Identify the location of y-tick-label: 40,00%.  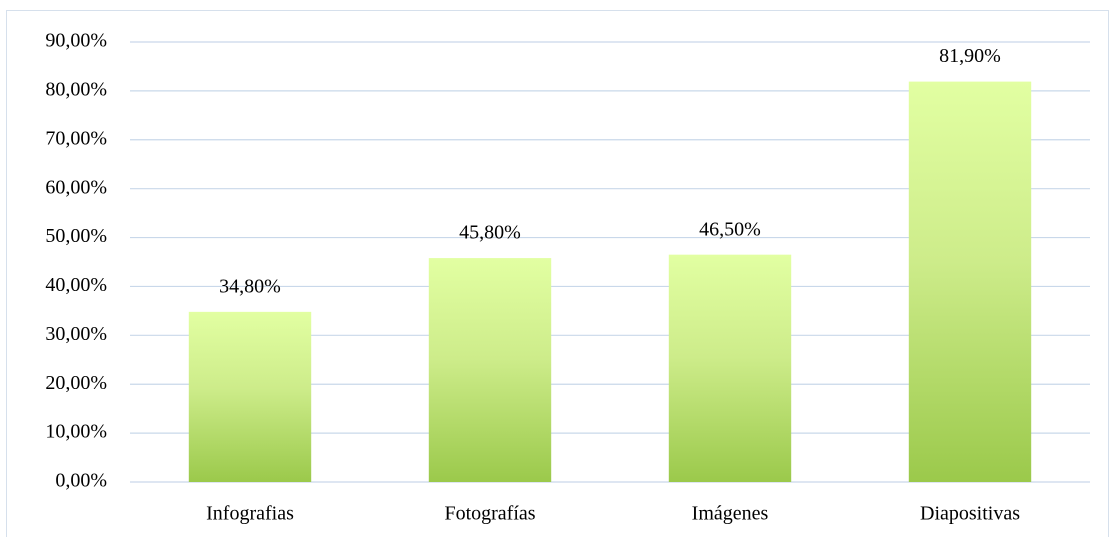
(76, 285).